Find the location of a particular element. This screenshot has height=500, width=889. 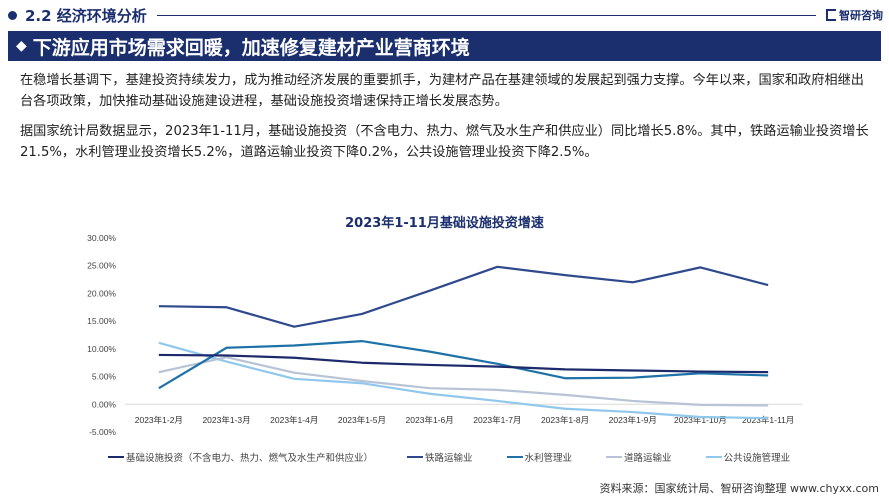

x-tick-label: 2023年1-10月 is located at coordinates (700, 420).